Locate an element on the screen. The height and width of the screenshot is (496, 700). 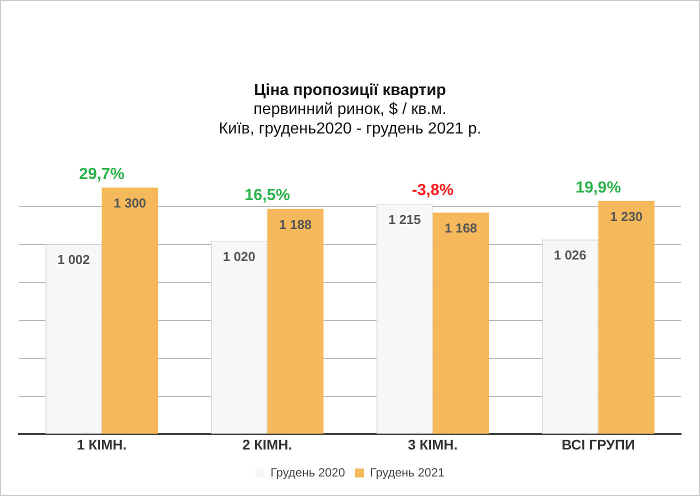
annotation: 19,9% is located at coordinates (598, 187).